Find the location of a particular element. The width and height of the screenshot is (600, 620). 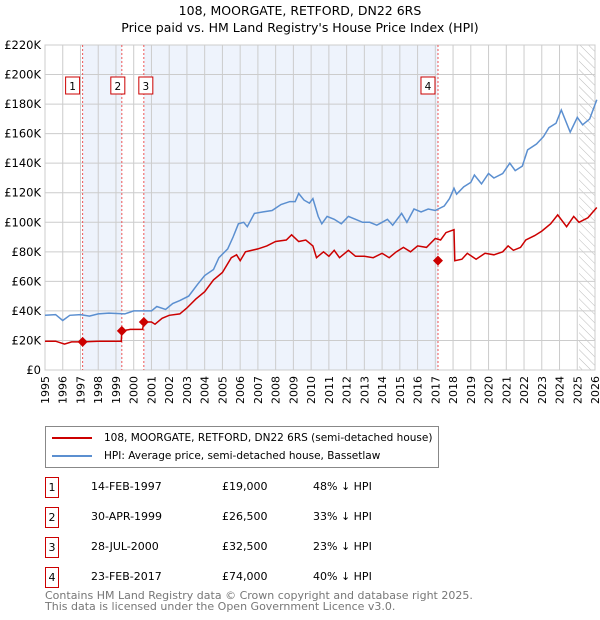

y-tick-label: £200K is located at coordinates (22, 75).